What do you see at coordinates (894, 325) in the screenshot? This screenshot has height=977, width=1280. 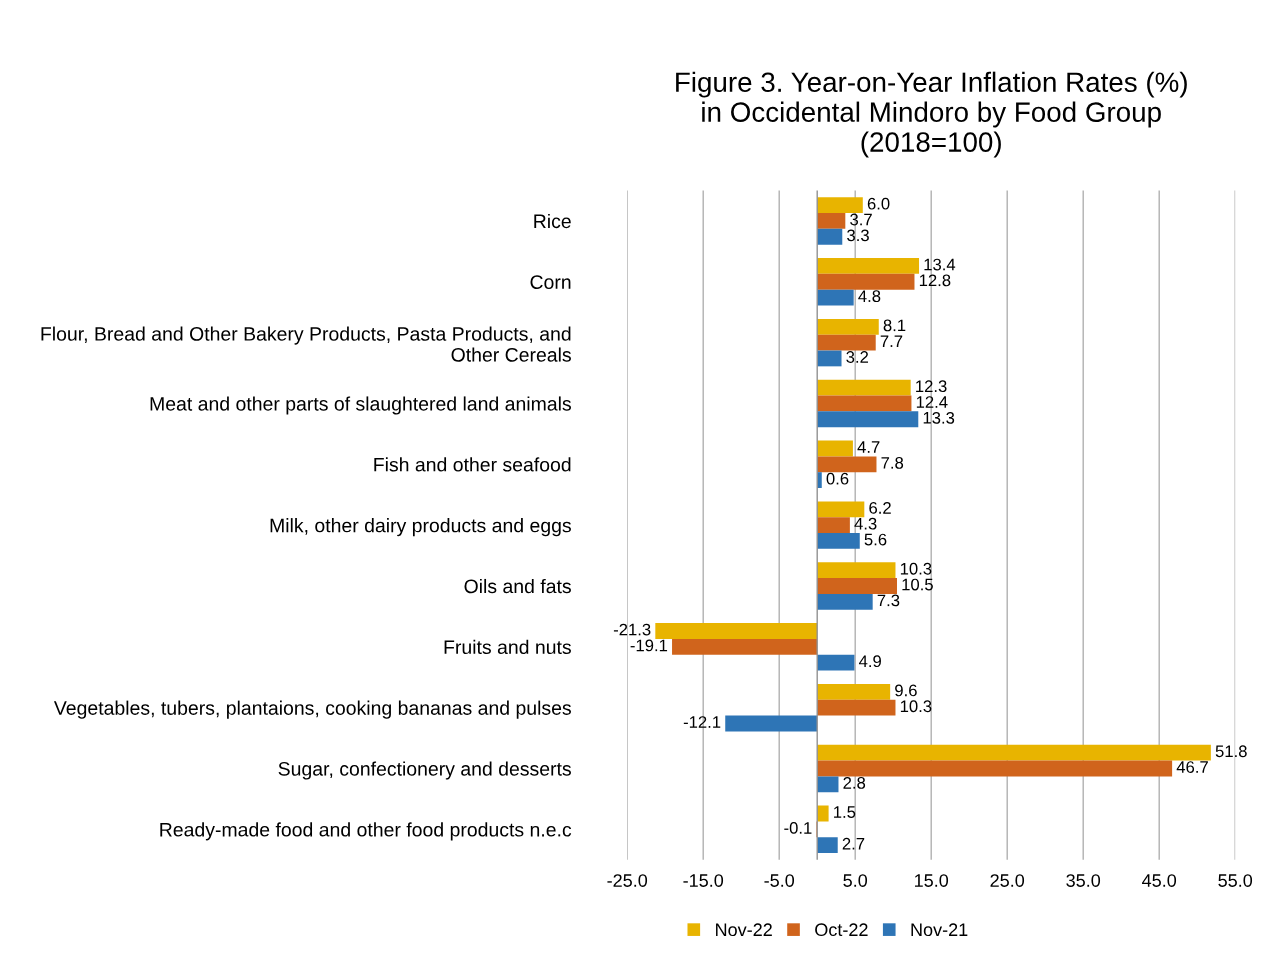 I see `data-label: 8.1` at bounding box center [894, 325].